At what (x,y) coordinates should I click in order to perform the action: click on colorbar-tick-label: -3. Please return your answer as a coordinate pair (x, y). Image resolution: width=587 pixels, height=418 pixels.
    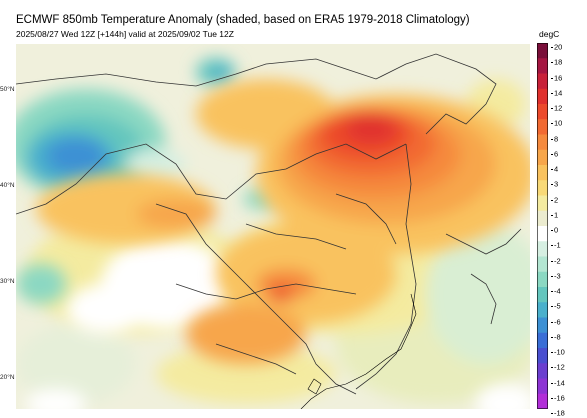
    Looking at the image, I should click on (557, 276).